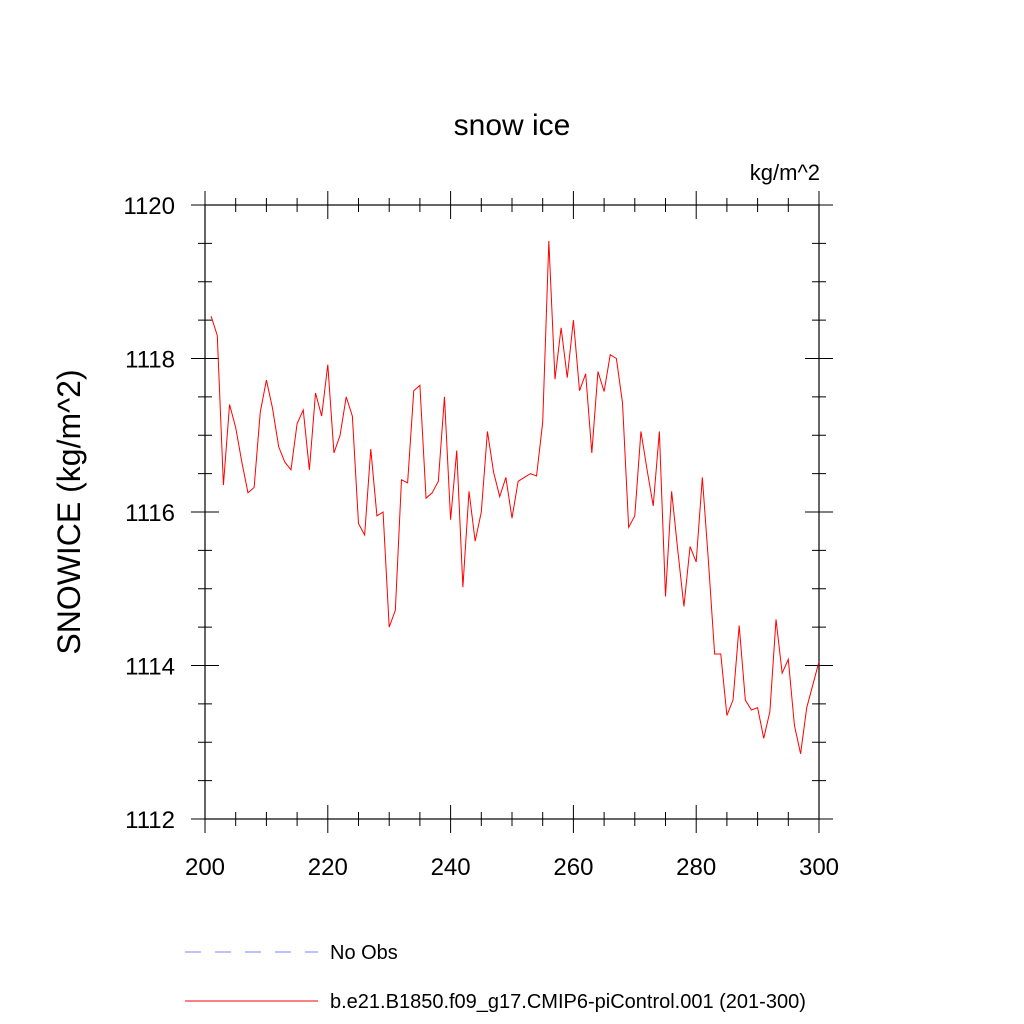 The width and height of the screenshot is (1024, 1024). I want to click on x-tick-label: 220, so click(328, 867).